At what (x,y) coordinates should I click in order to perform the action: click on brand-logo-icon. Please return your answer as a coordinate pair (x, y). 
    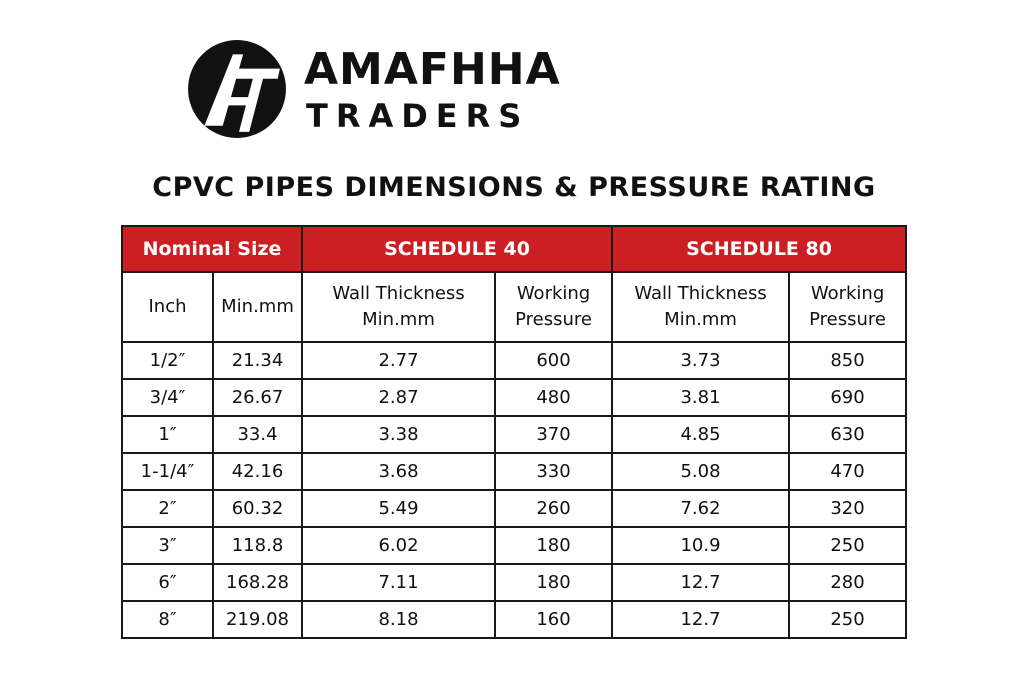
    Looking at the image, I should click on (237, 89).